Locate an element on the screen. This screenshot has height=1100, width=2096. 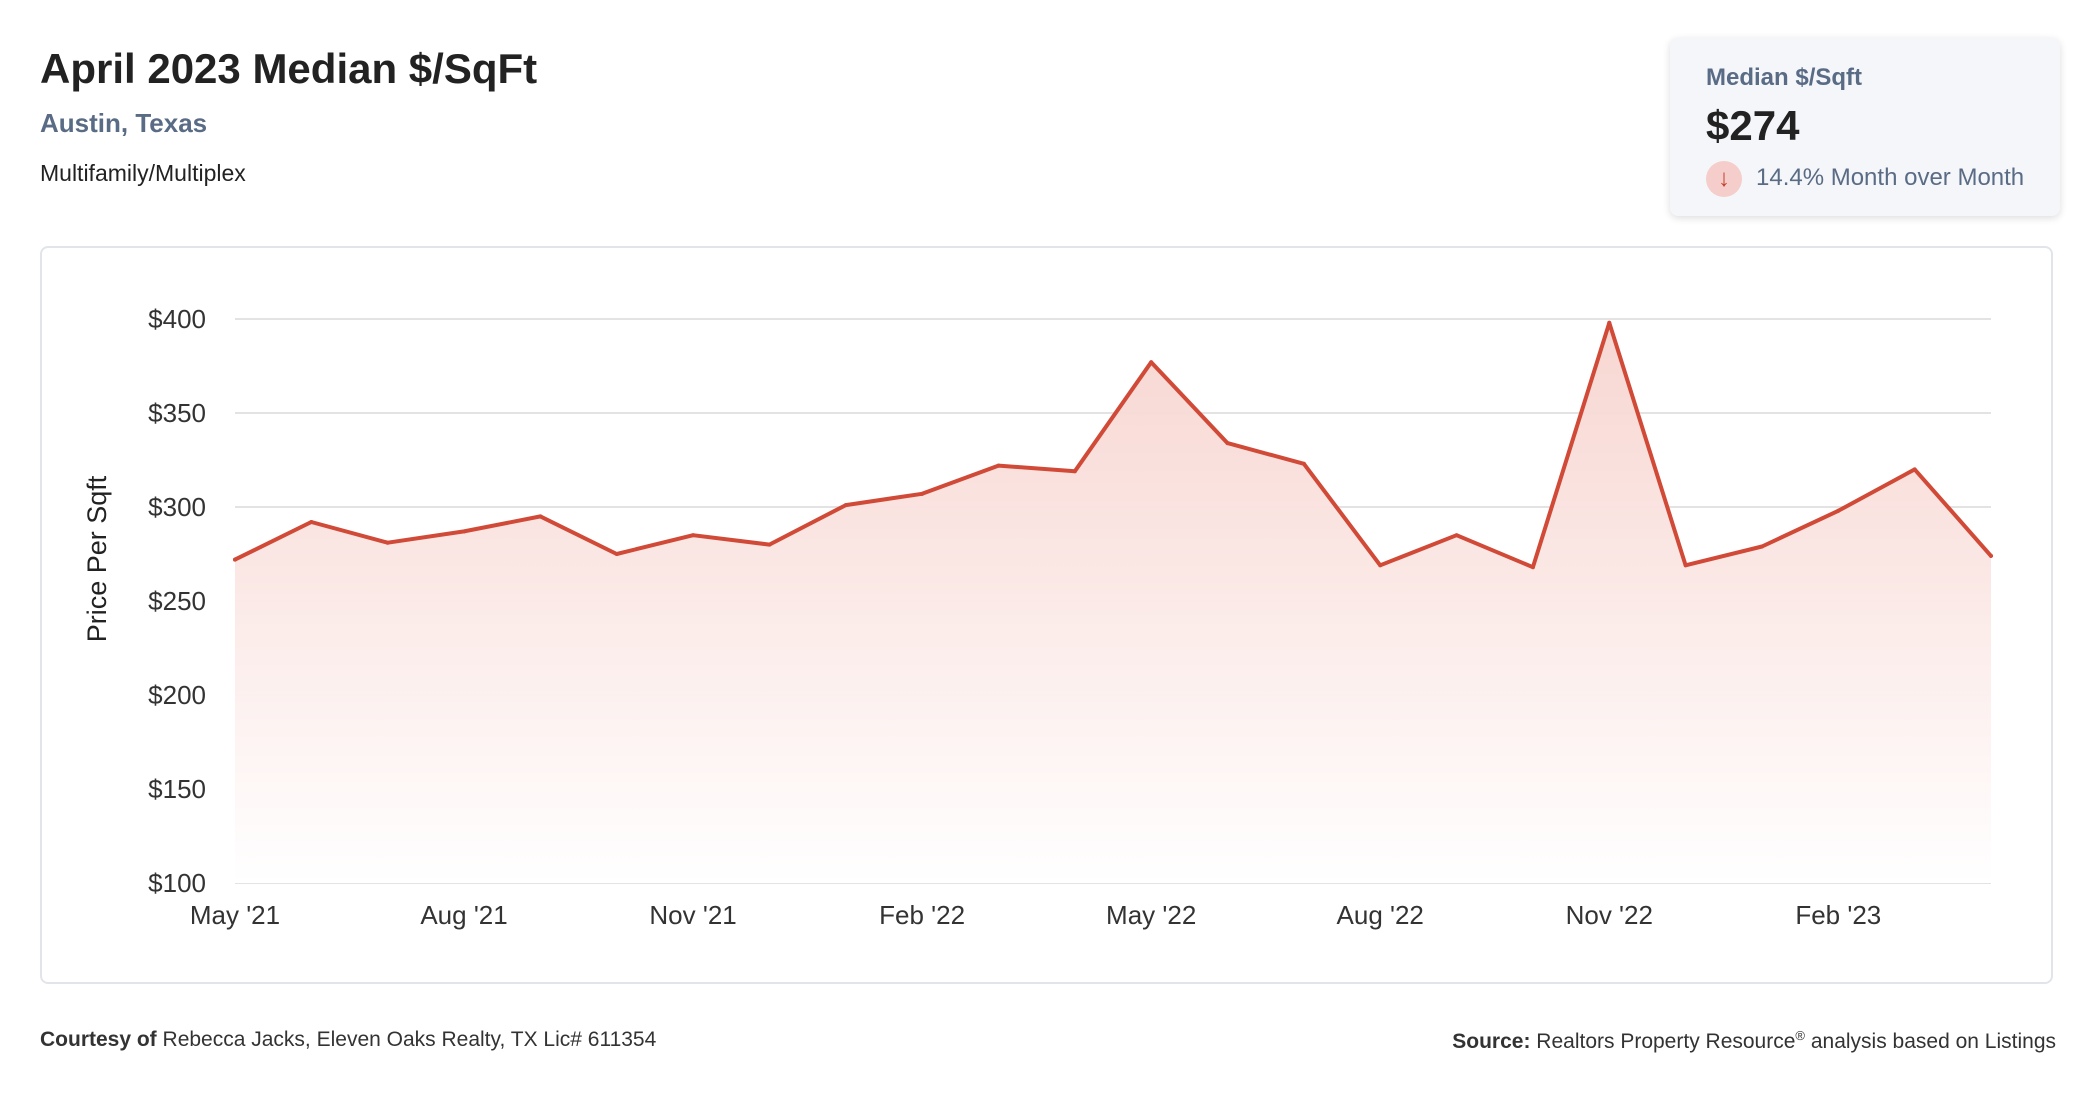
source-label: Source: is located at coordinates (1491, 1041).